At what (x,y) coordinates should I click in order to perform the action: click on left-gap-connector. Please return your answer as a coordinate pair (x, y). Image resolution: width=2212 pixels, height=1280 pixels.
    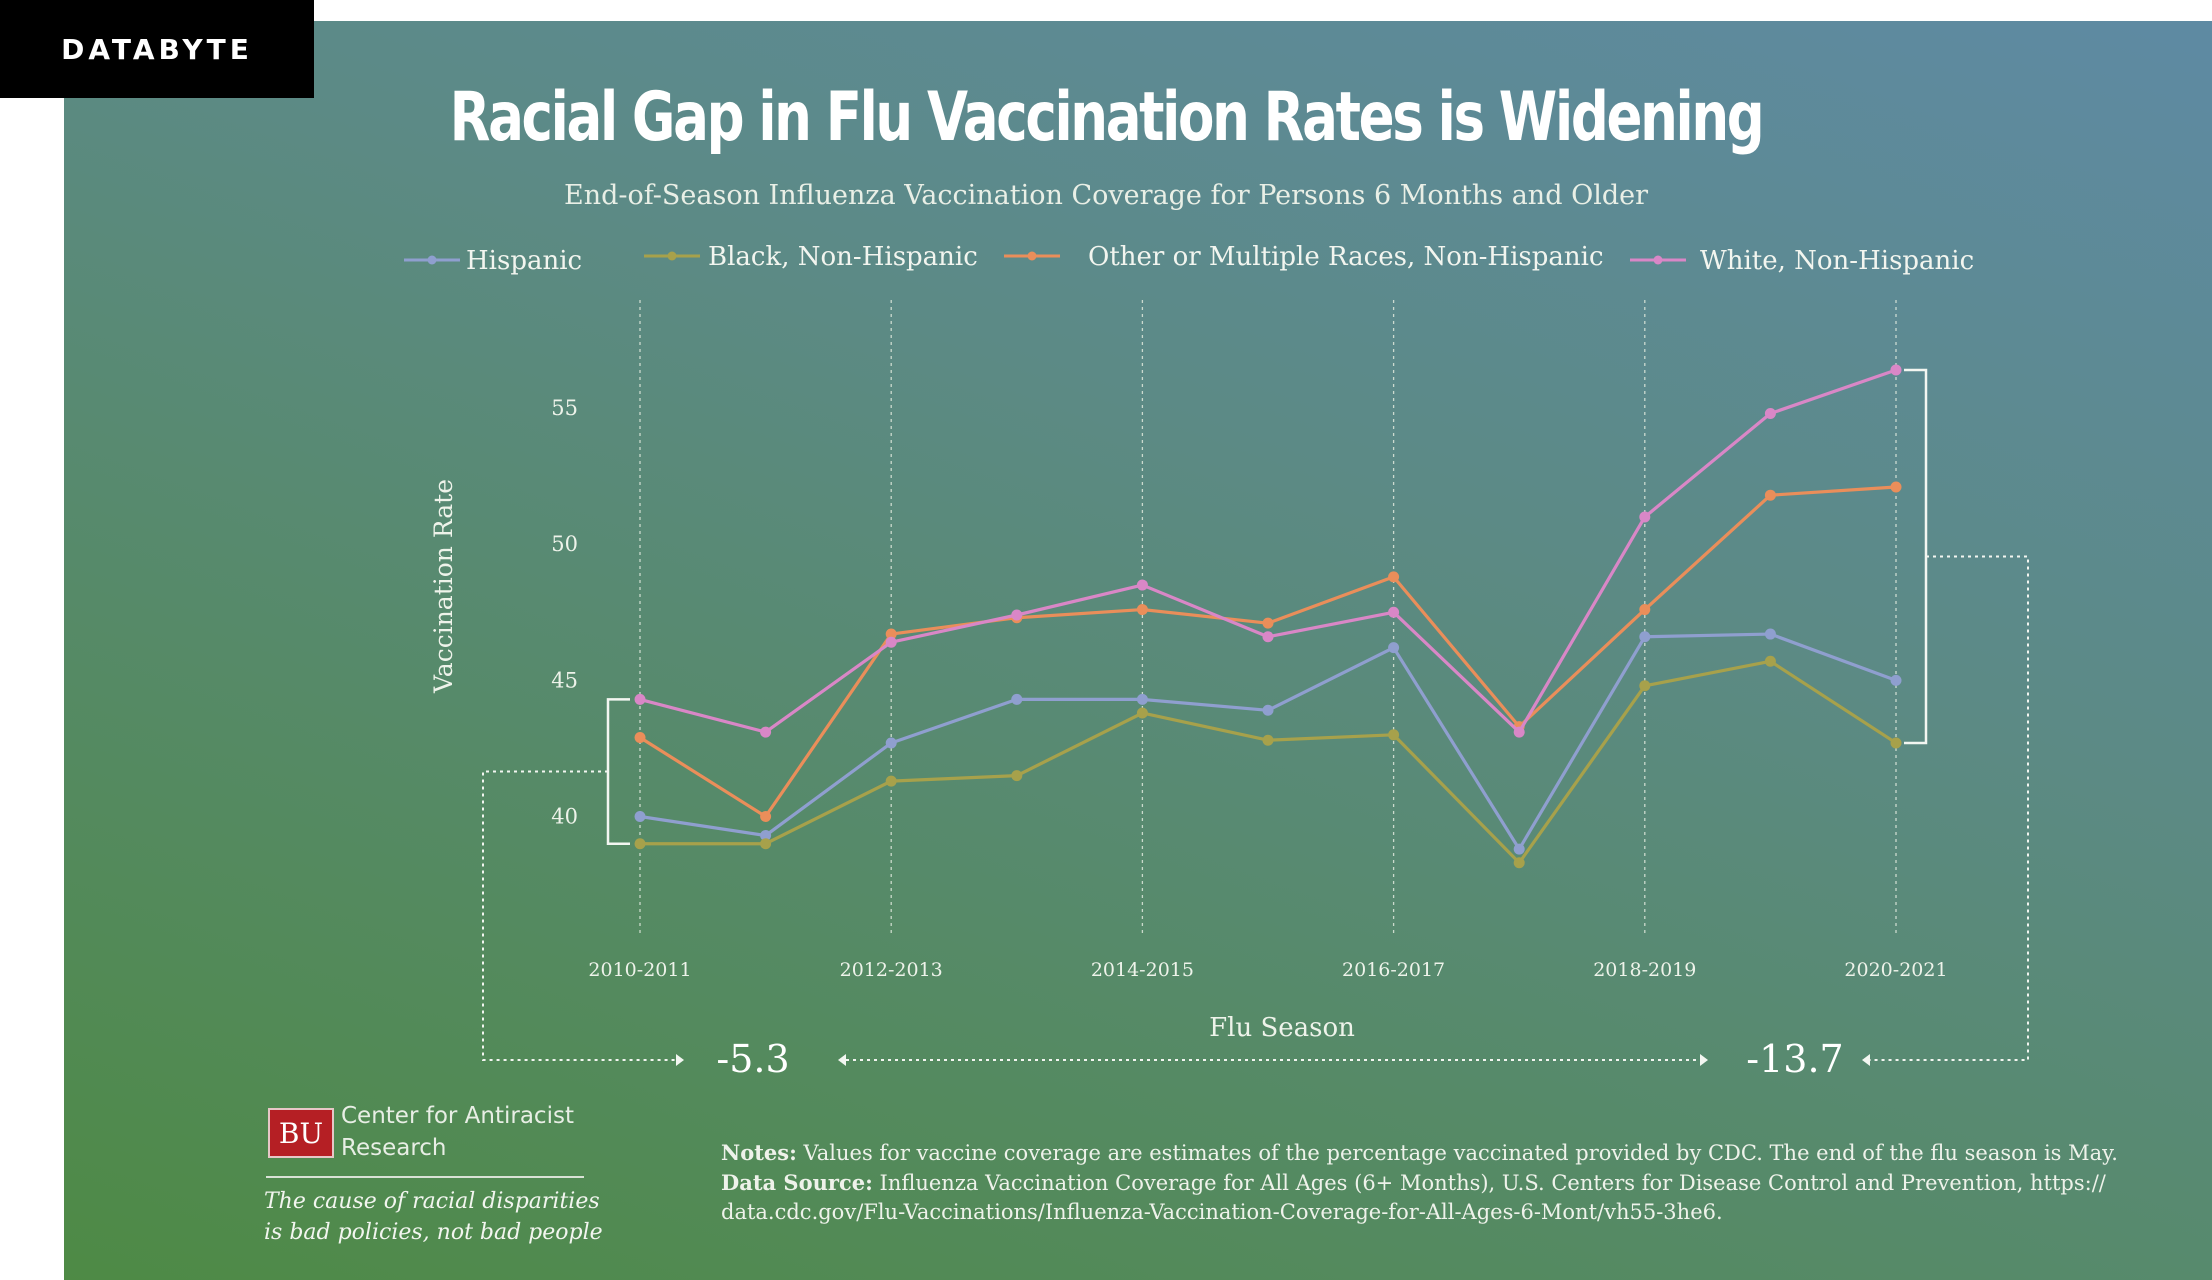
    Looking at the image, I should click on (579, 915).